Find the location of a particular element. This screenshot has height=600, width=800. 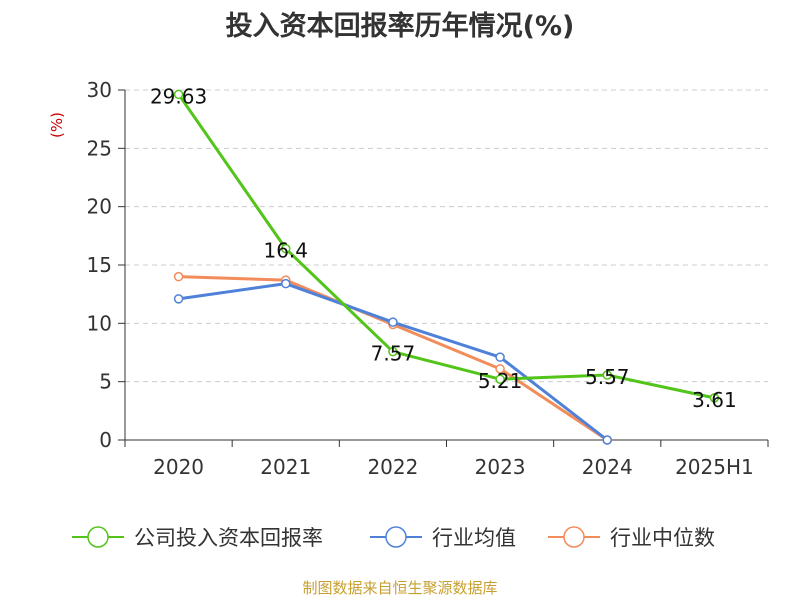

data-label: 3.61 is located at coordinates (714, 400).